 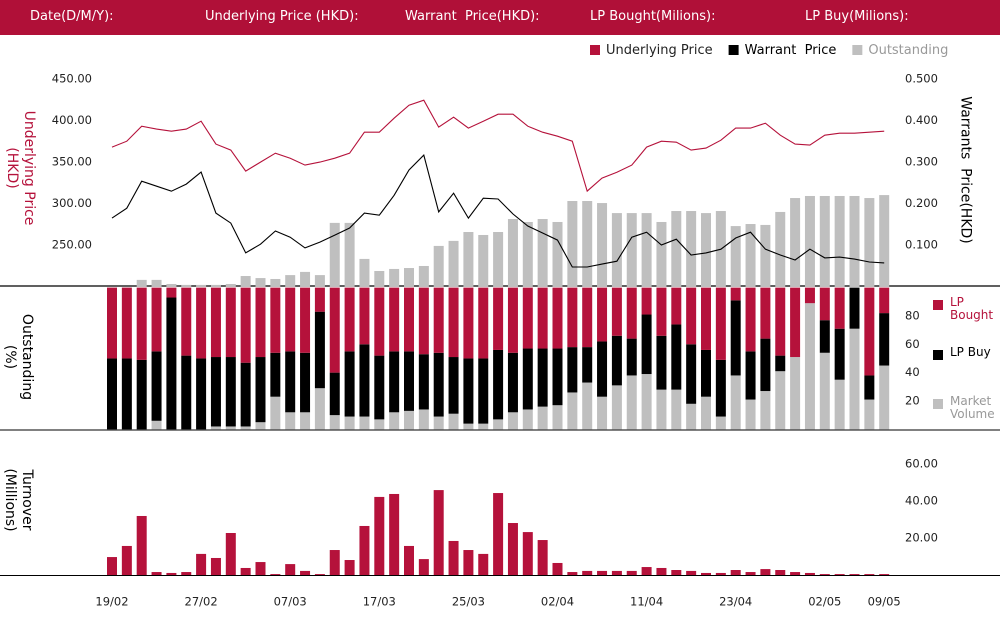 I want to click on x-tick-label: 25/03, so click(x=468, y=602).